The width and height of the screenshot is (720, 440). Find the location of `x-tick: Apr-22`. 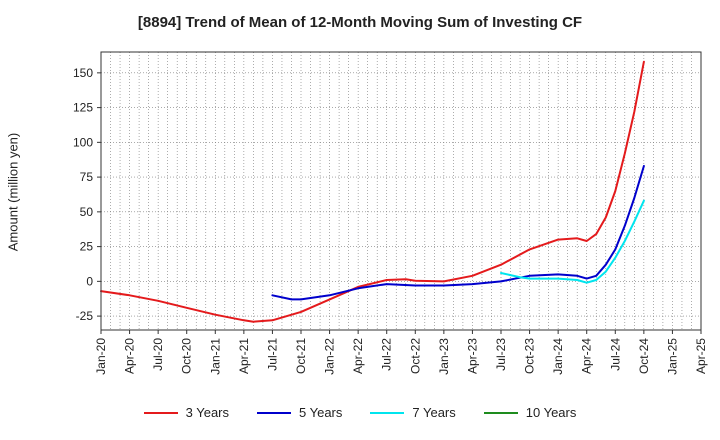

x-tick: Apr-22 is located at coordinates (358, 352).